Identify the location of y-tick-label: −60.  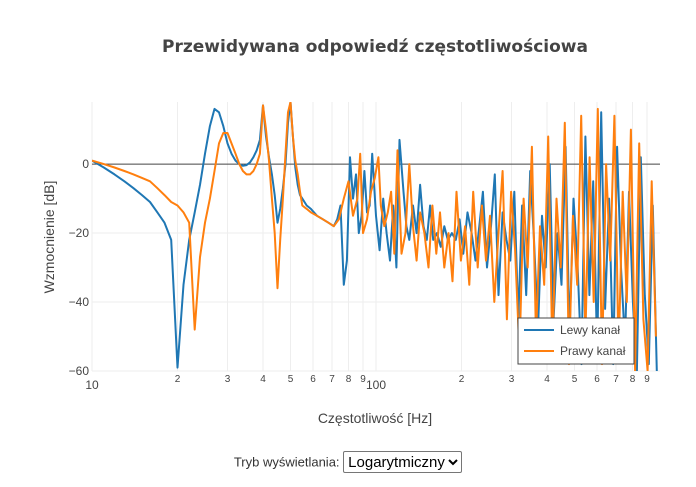
(79, 371).